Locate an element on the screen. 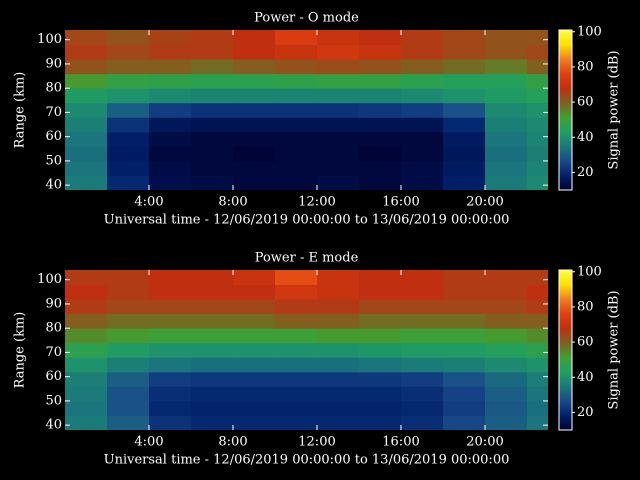 This screenshot has width=640, height=480. y-tick-label: 50 is located at coordinates (53, 160).